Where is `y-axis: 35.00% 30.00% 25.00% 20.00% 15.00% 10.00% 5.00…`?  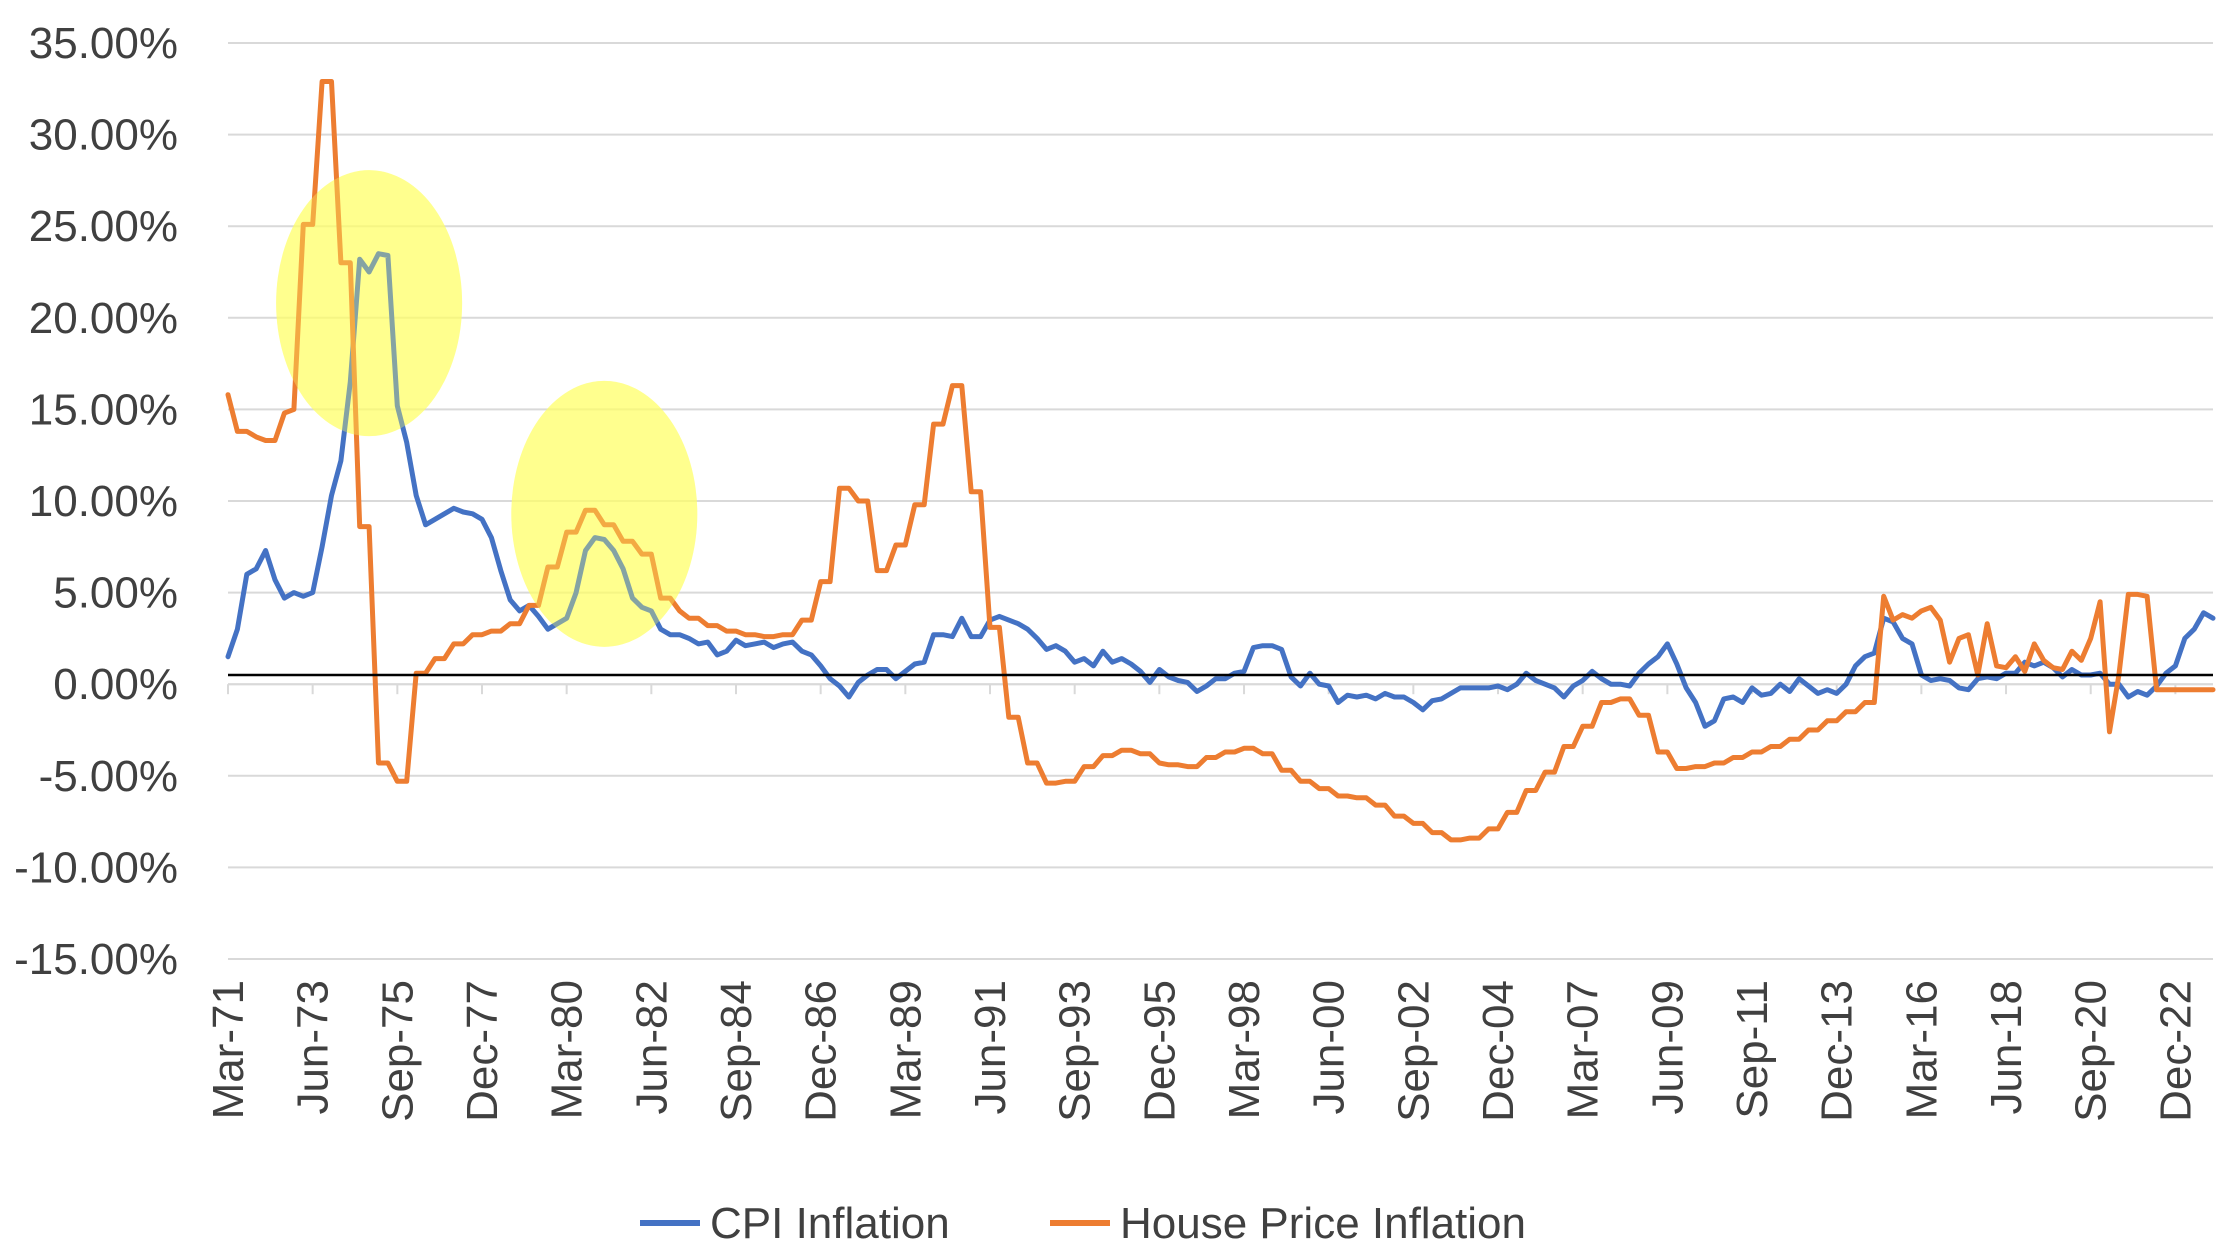 y-axis: 35.00% 30.00% 25.00% 20.00% 15.00% 10.00% 5.00… is located at coordinates (96, 501).